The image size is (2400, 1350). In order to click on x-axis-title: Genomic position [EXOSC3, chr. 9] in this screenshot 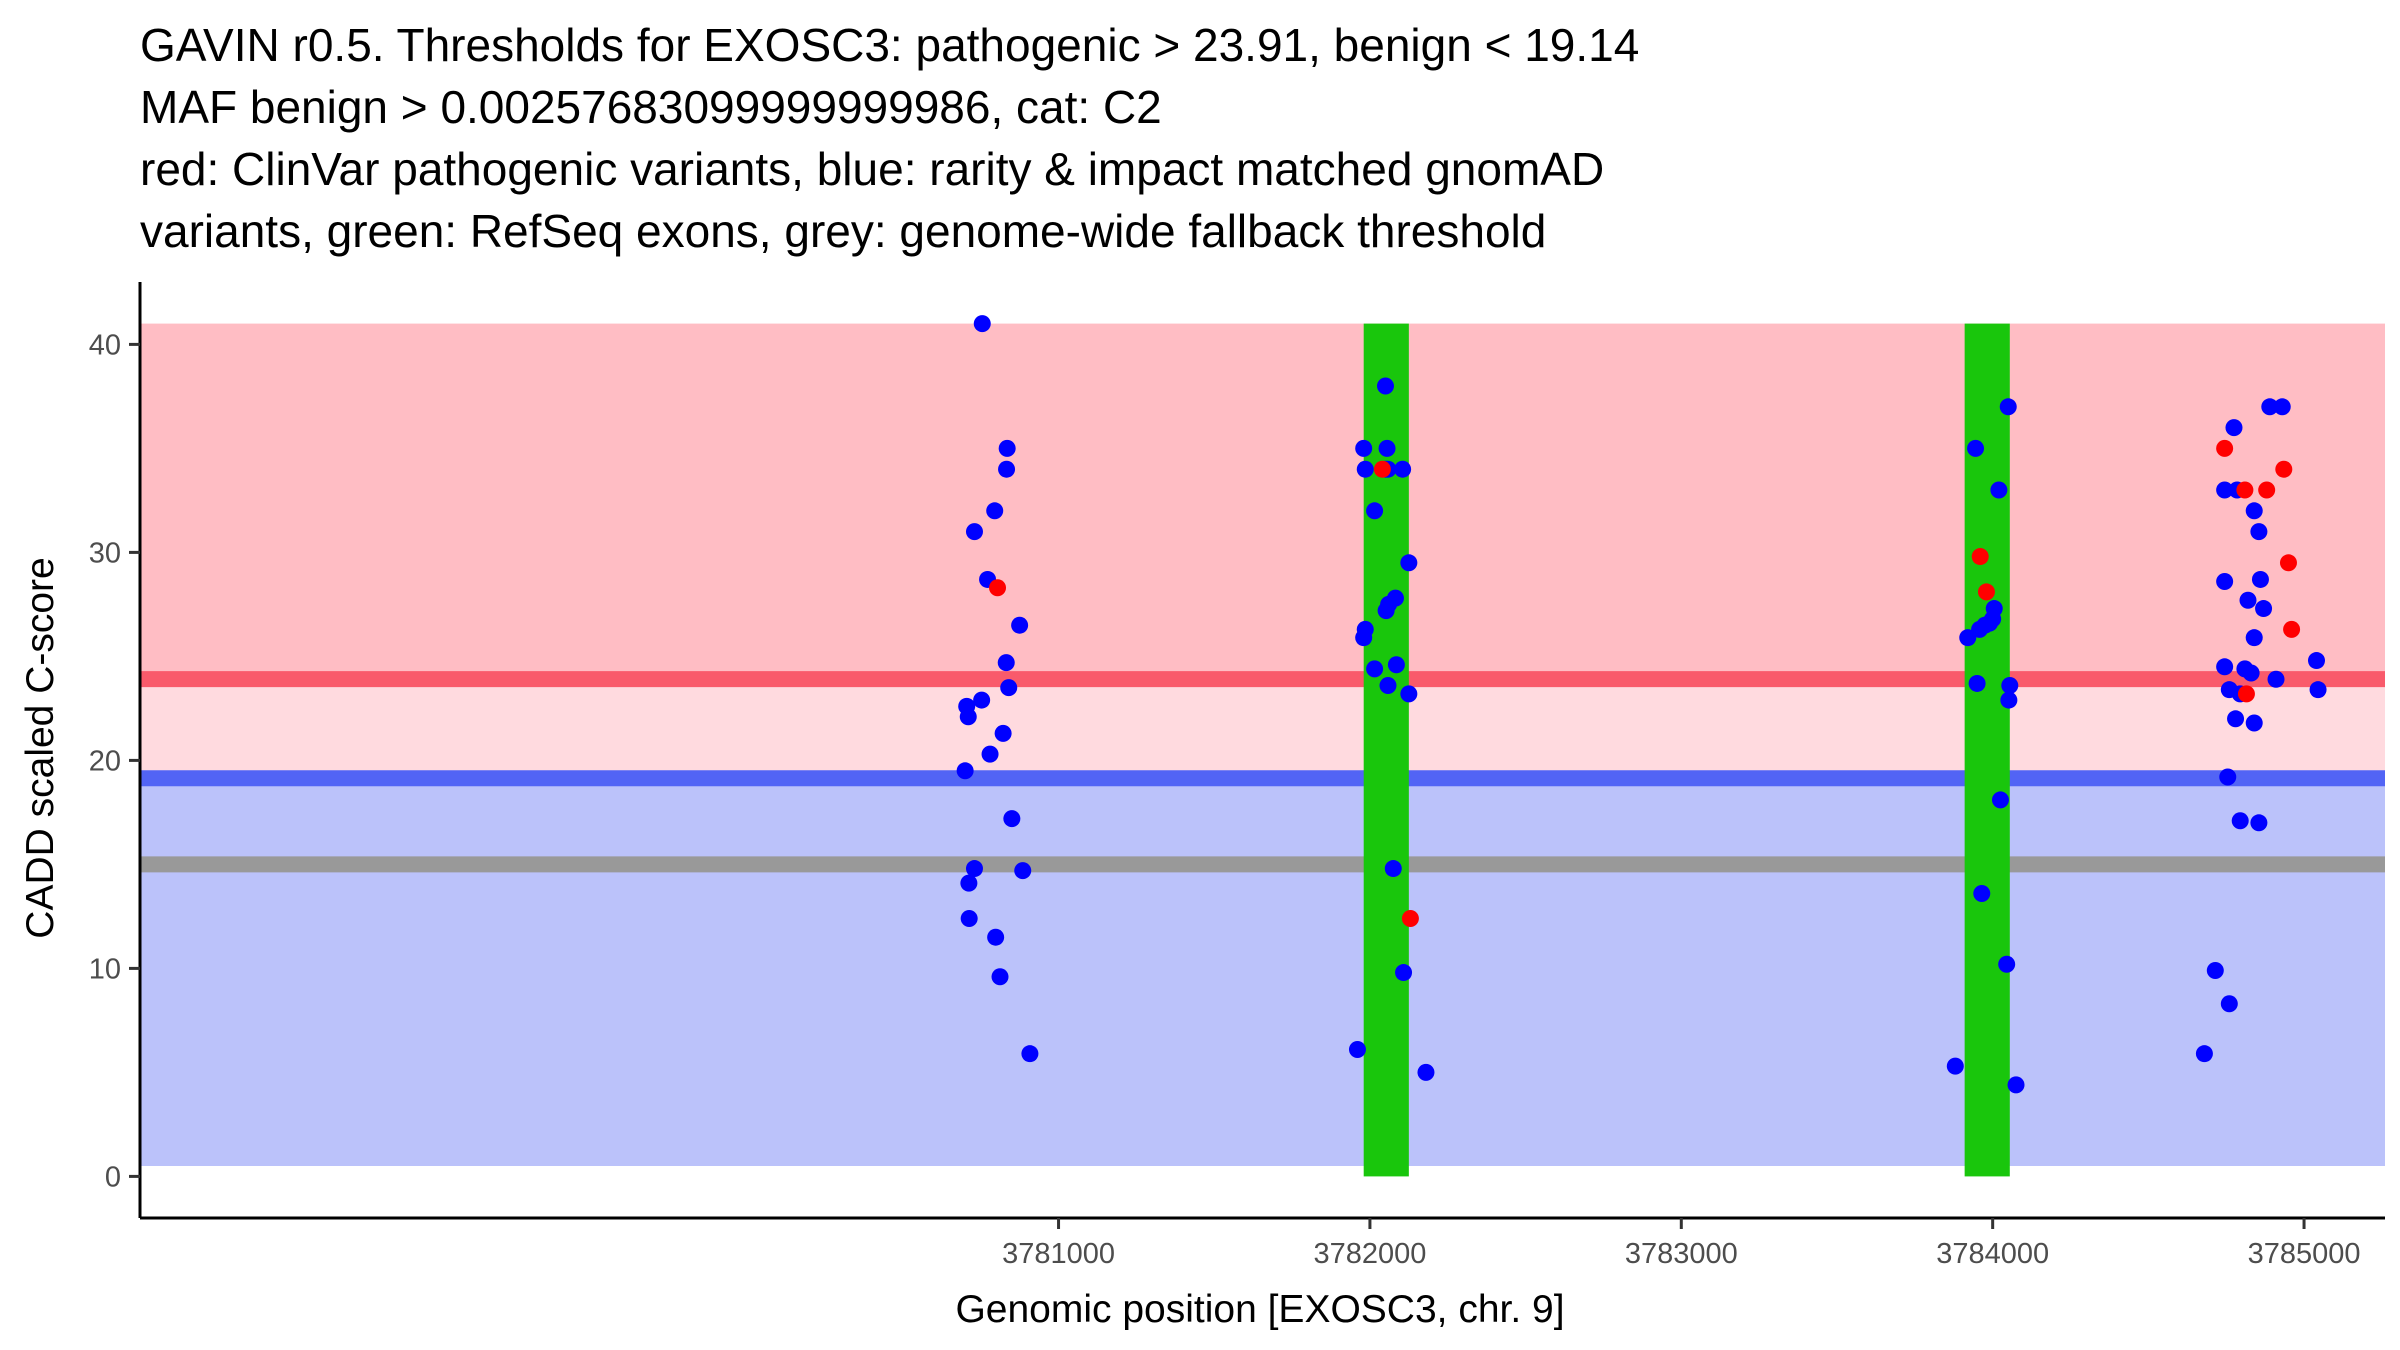, I will do `click(1259, 1309)`.